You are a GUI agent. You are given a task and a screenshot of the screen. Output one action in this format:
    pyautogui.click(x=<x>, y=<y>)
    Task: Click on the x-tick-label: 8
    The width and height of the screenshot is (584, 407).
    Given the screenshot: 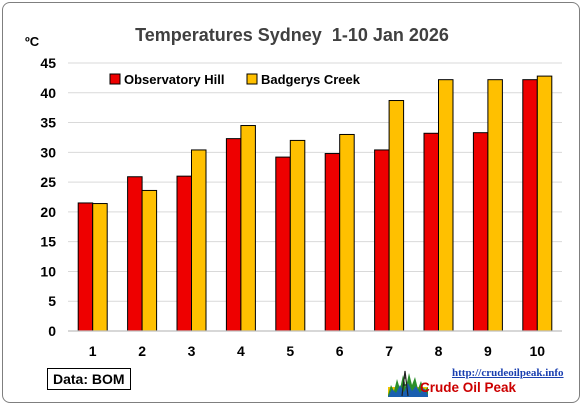 What is the action you would take?
    pyautogui.click(x=439, y=351)
    